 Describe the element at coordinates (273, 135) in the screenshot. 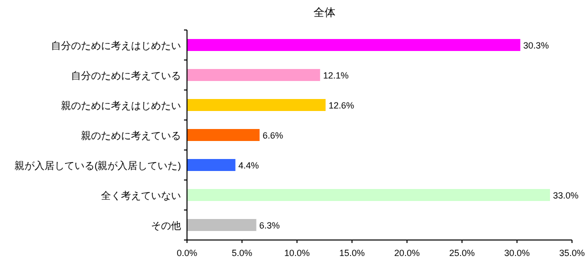

I see `data-label: 6.6%` at that location.